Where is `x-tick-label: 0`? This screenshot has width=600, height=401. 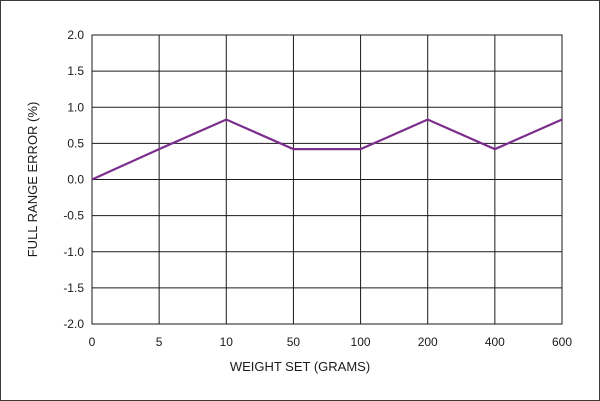 x-tick-label: 0 is located at coordinates (92, 342).